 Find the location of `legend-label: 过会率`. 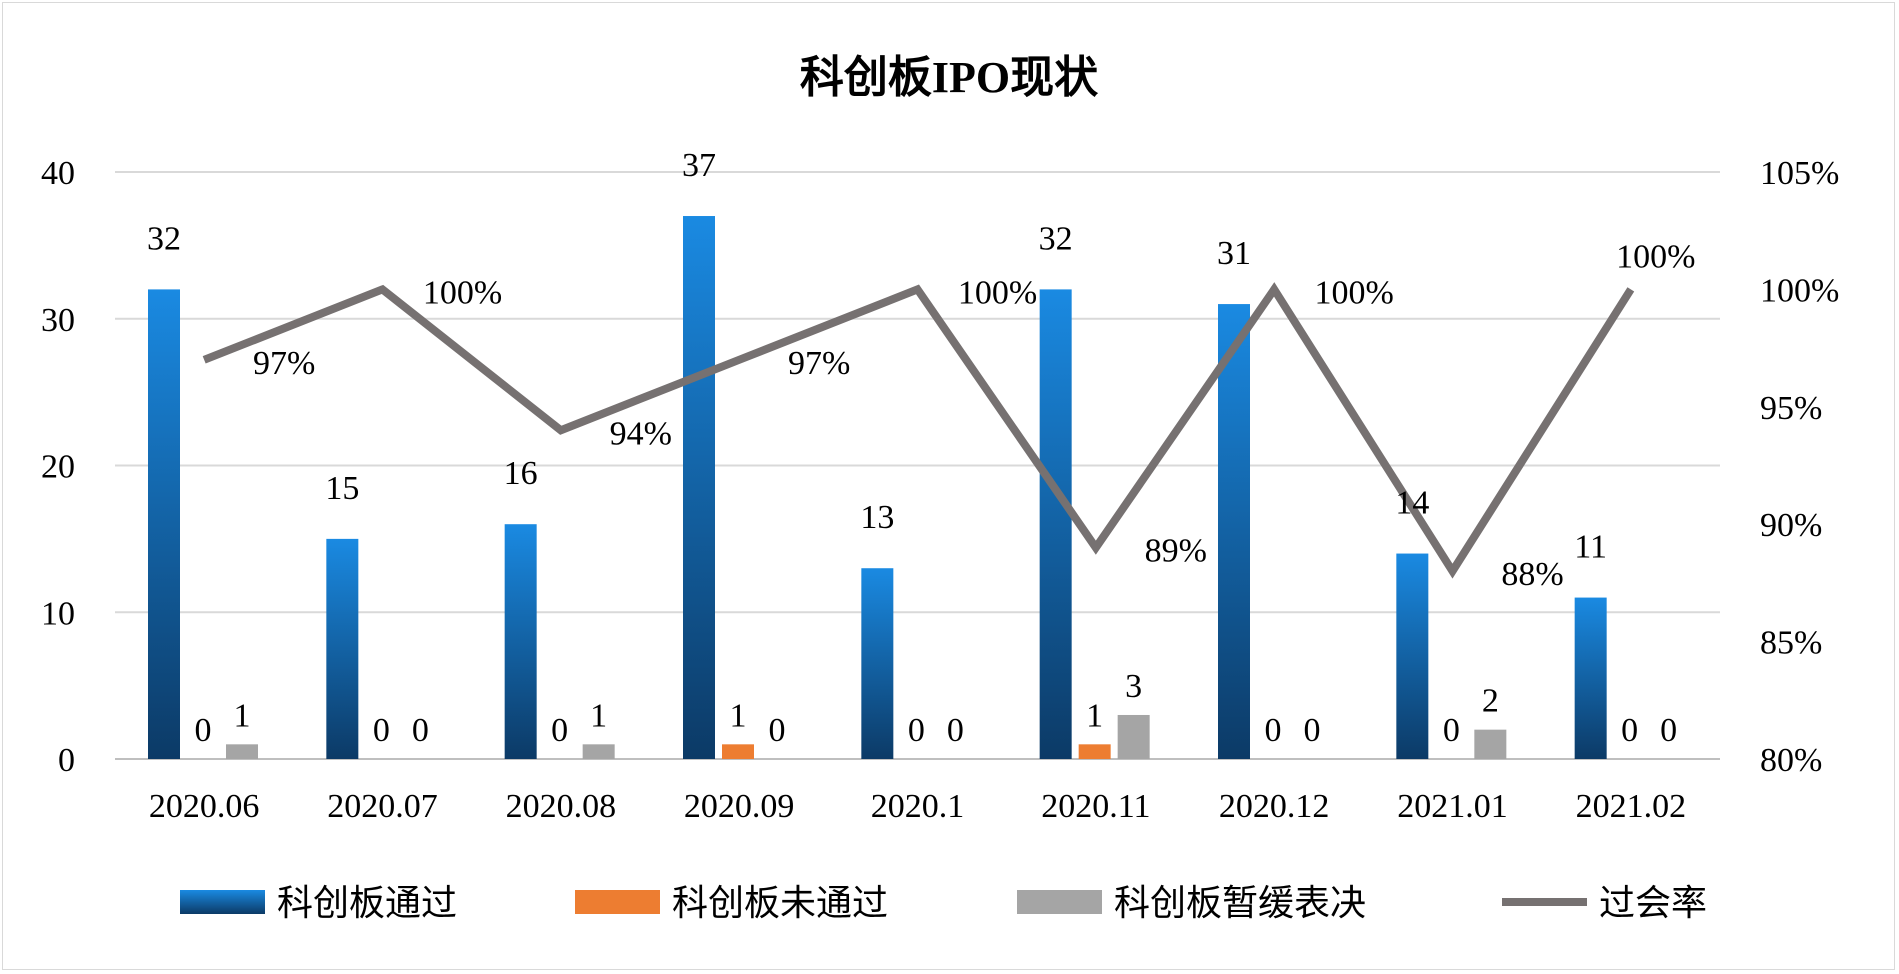

legend-label: 过会率 is located at coordinates (1653, 903).